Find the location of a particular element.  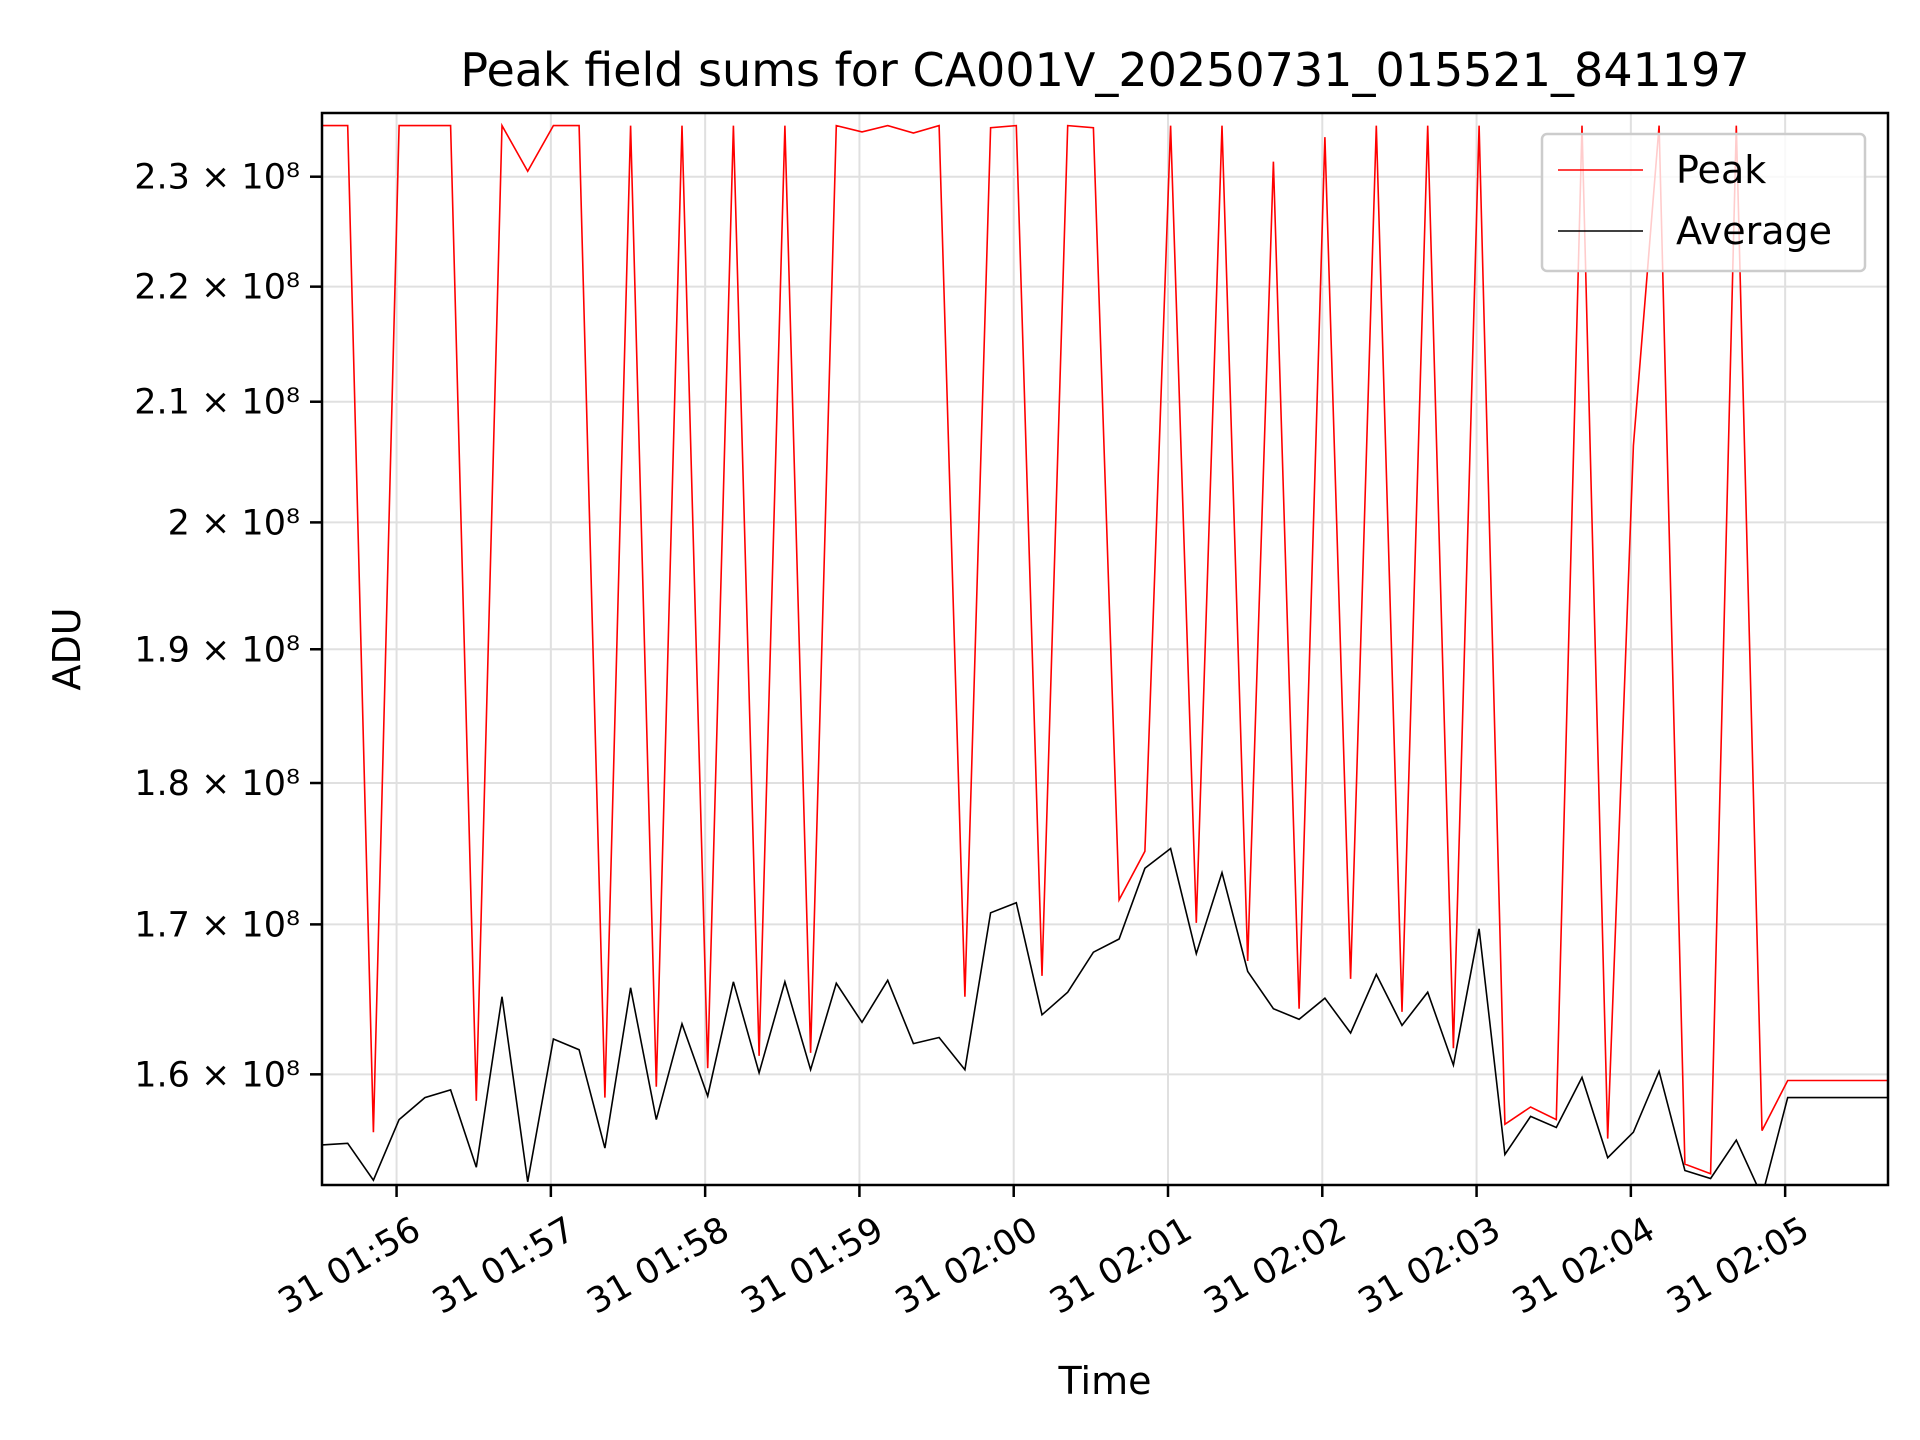

legend-box is located at coordinates (1703, 202).